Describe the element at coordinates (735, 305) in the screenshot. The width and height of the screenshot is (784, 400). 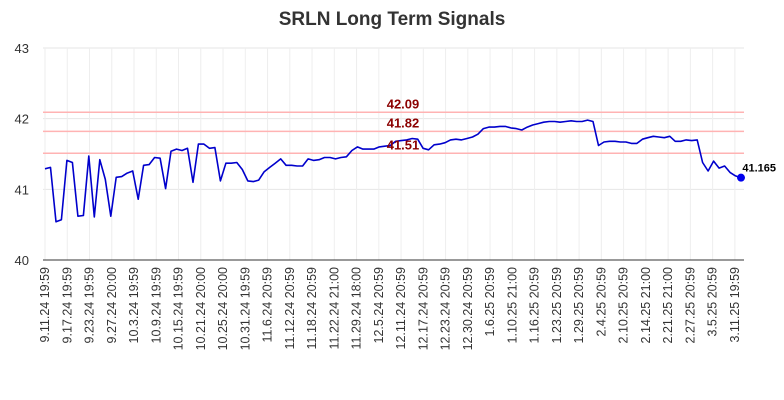
I see `x-tick-label: 3.11.25 19:59` at that location.